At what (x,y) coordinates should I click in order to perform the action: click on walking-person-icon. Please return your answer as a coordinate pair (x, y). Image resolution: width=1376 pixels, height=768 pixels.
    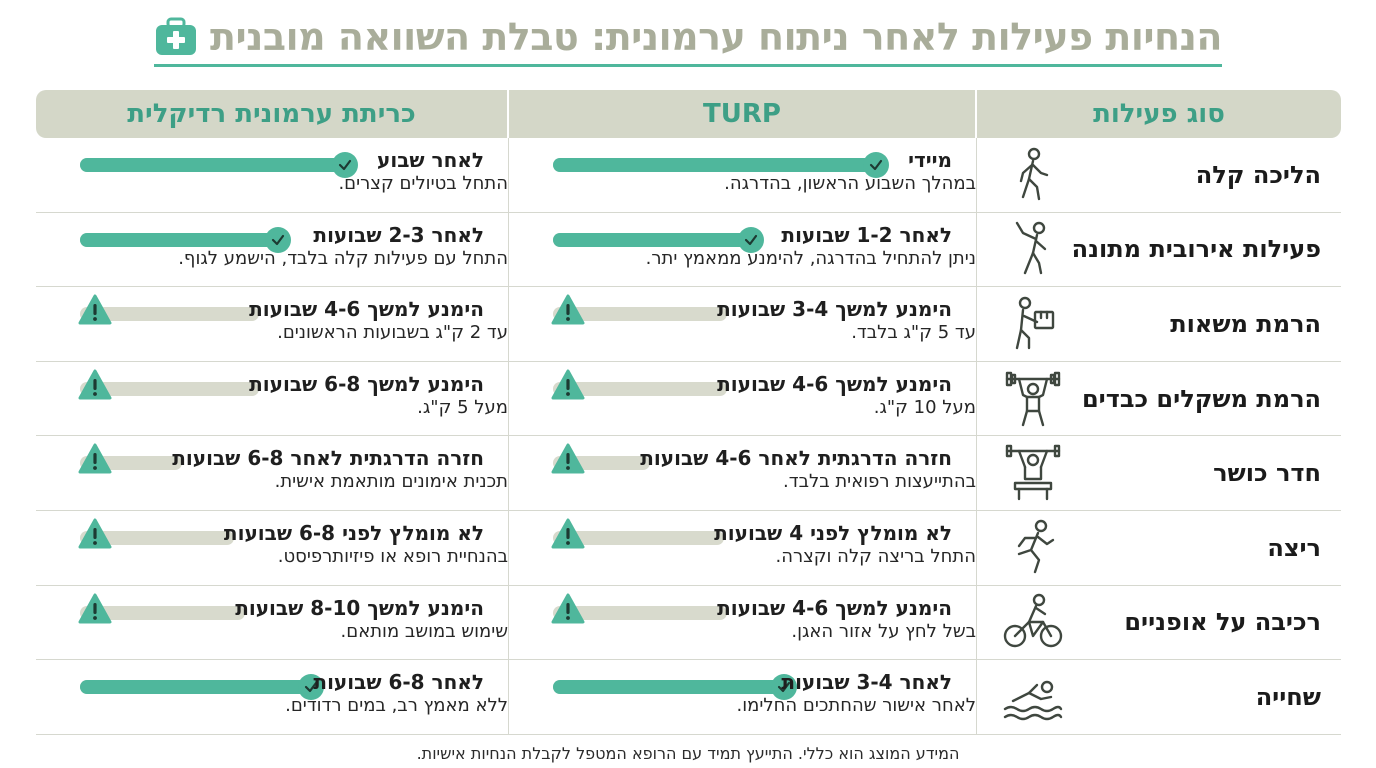
    Looking at the image, I should click on (1033, 175).